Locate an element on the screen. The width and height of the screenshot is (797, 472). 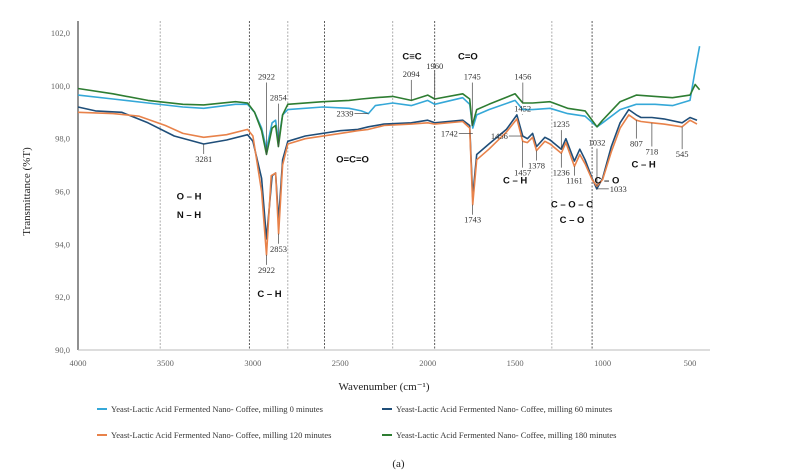
peak-label: 1033 is located at coordinates (618, 189).